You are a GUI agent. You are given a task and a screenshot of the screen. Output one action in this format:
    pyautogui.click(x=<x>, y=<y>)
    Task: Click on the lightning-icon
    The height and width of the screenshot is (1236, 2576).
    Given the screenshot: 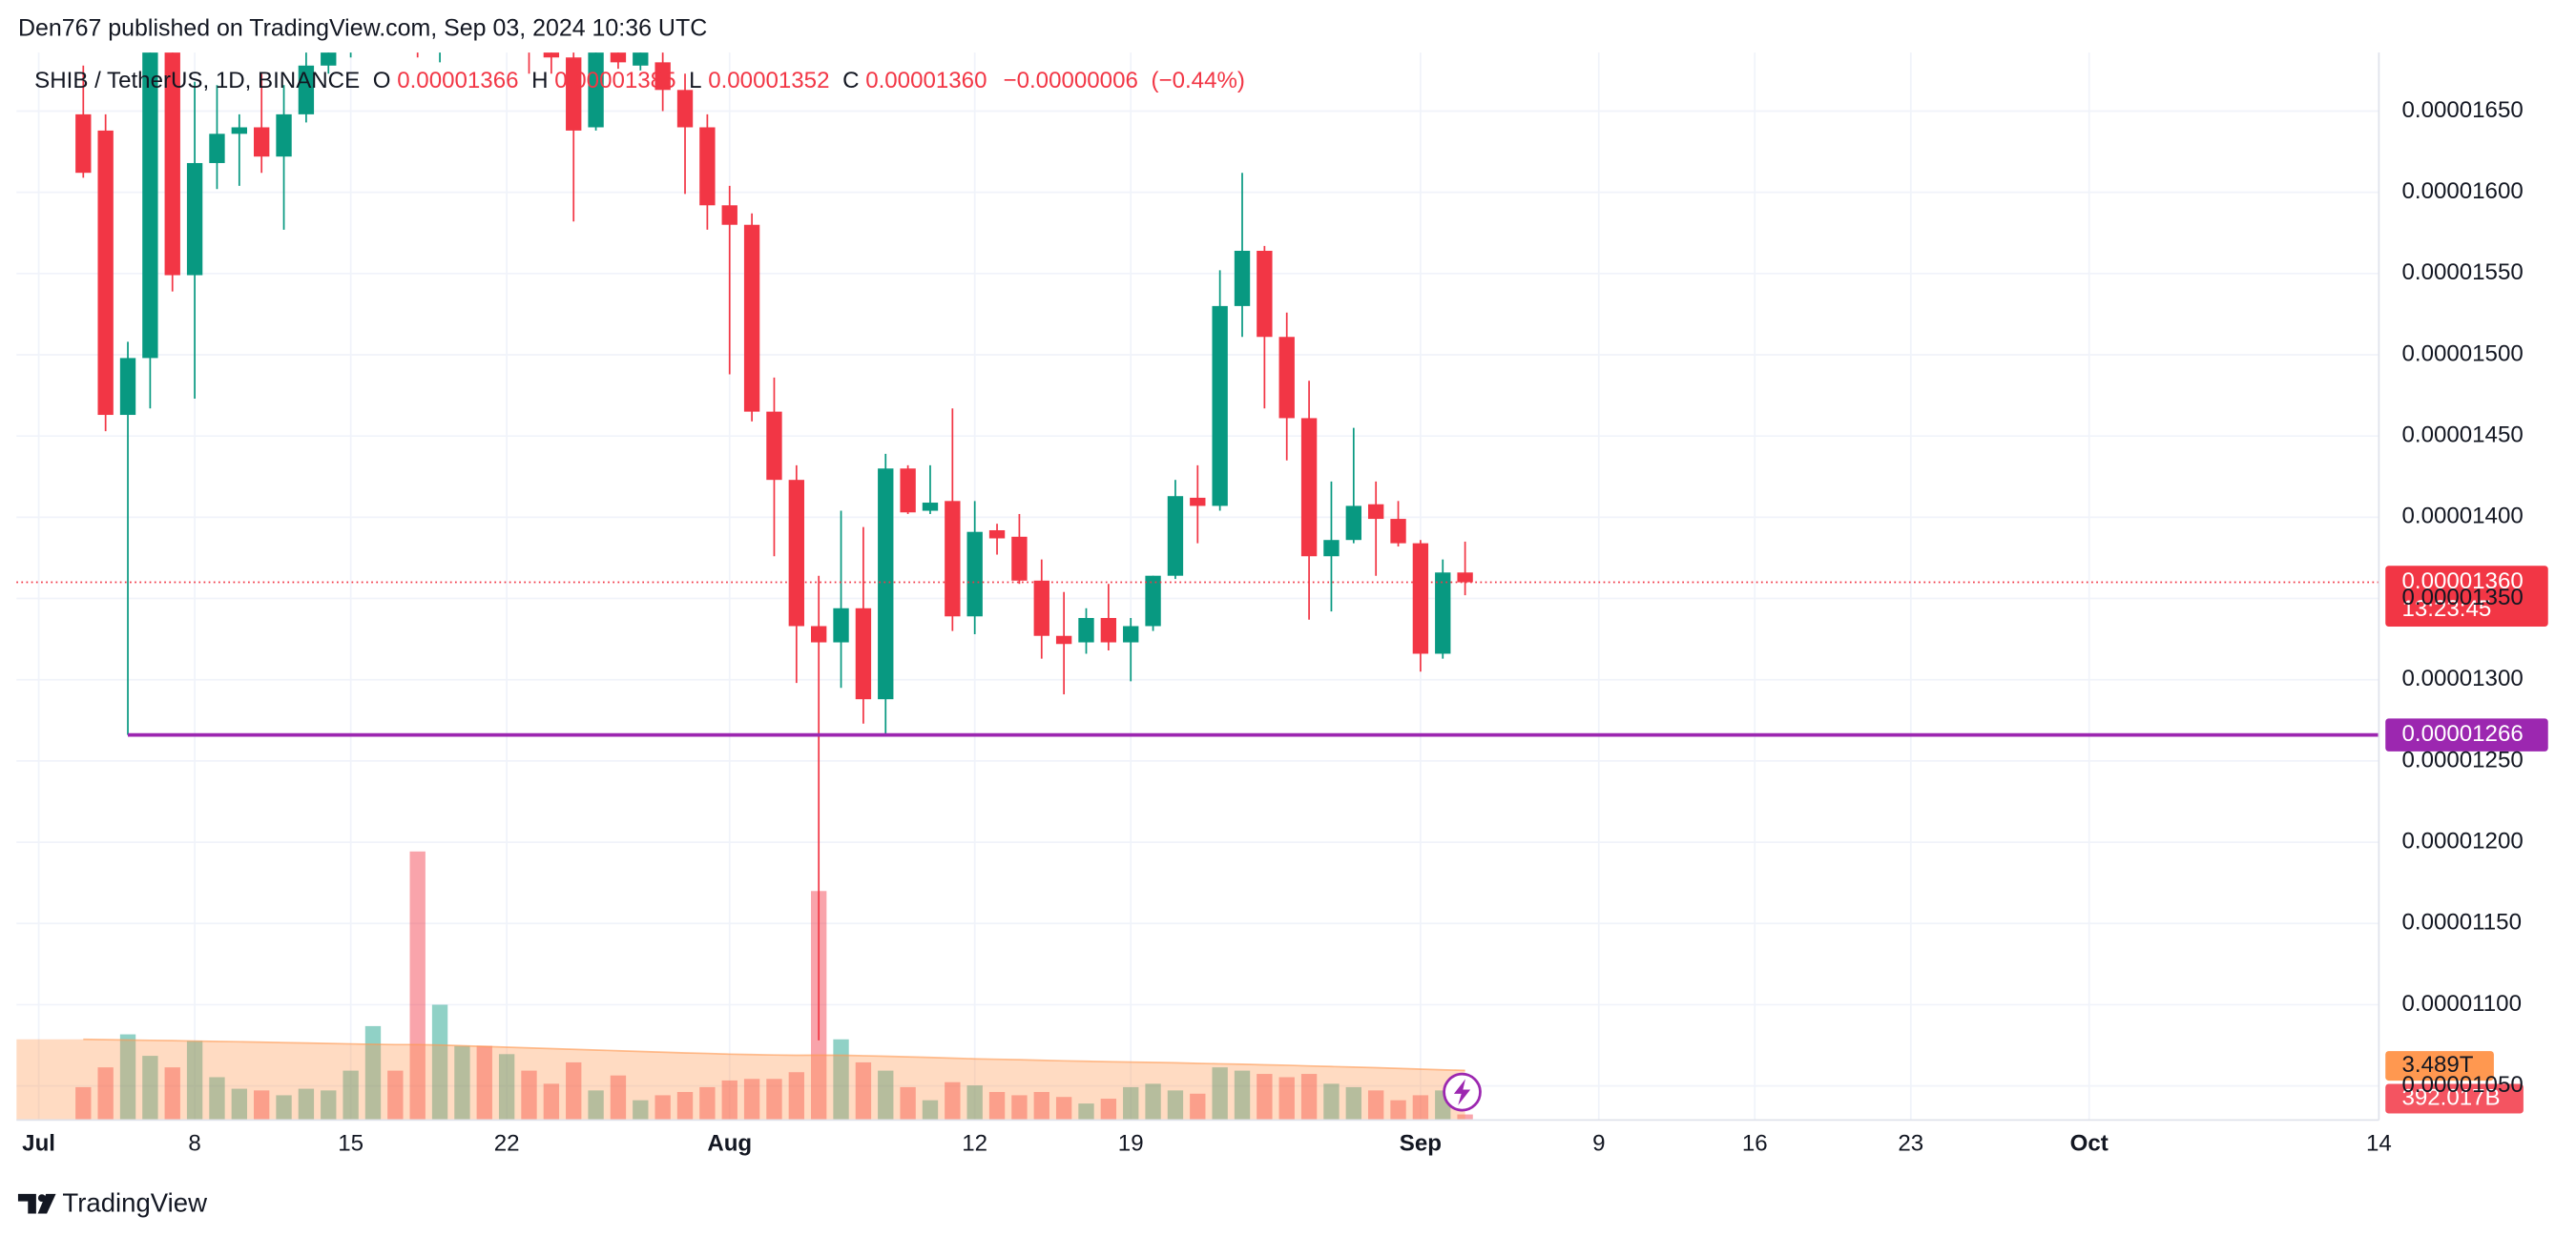 What is the action you would take?
    pyautogui.click(x=1462, y=1092)
    